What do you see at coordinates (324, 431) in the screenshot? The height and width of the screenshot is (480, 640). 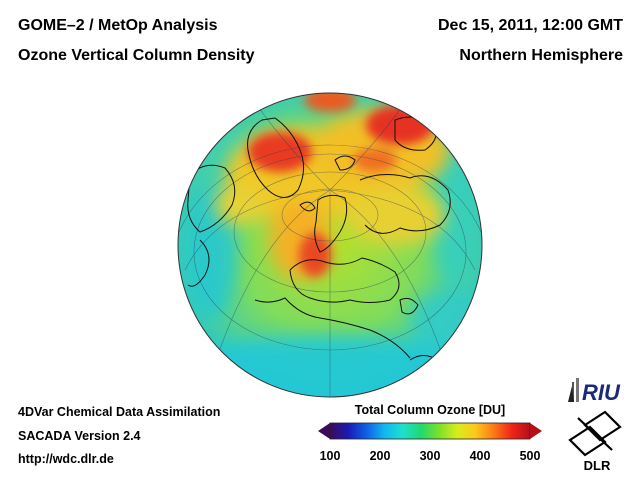 I see `colorbar-under-arrow` at bounding box center [324, 431].